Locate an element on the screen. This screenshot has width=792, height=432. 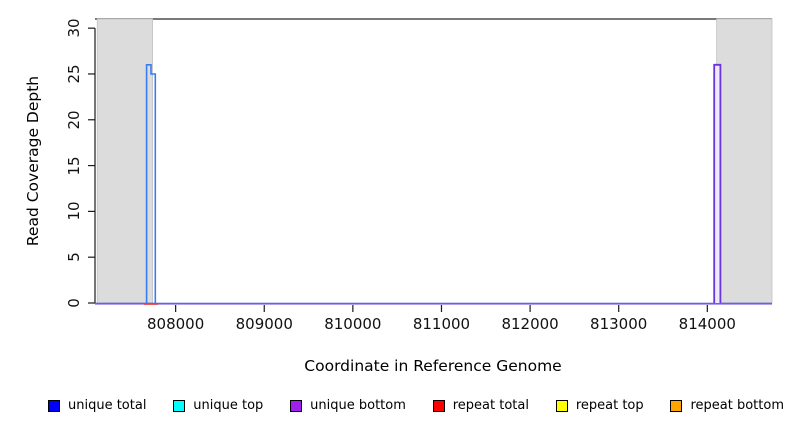
y-tick-label: 5 is located at coordinates (74, 257).